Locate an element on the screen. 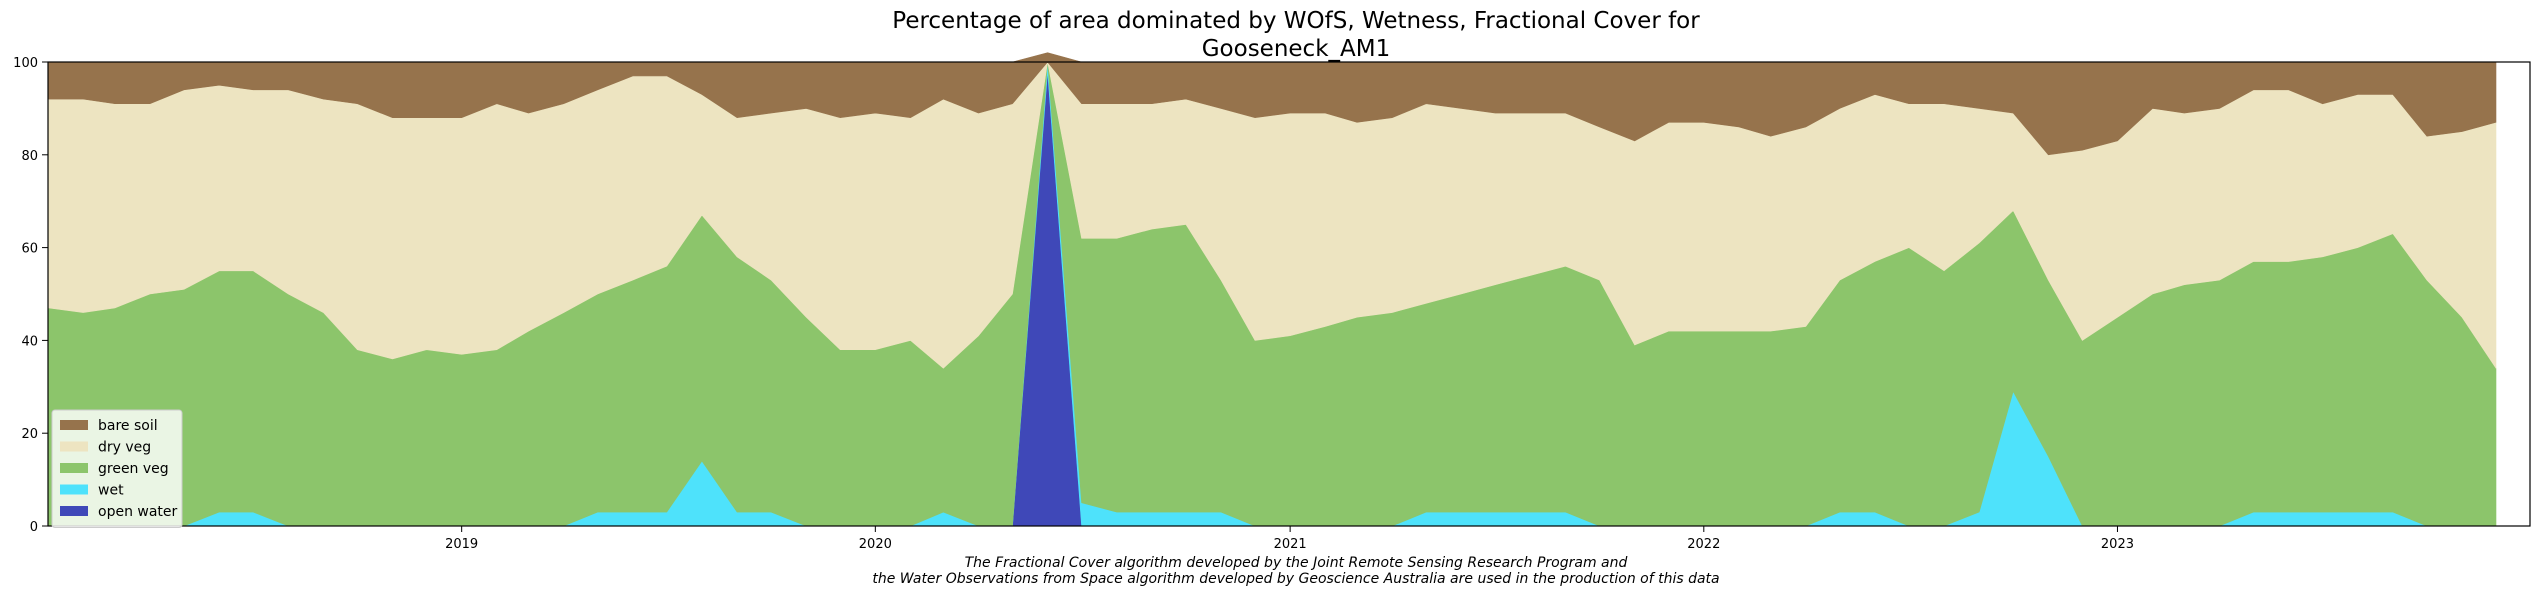 The image size is (2536, 594). legend: bare soil dry veg green veg wet open water is located at coordinates (117, 468).